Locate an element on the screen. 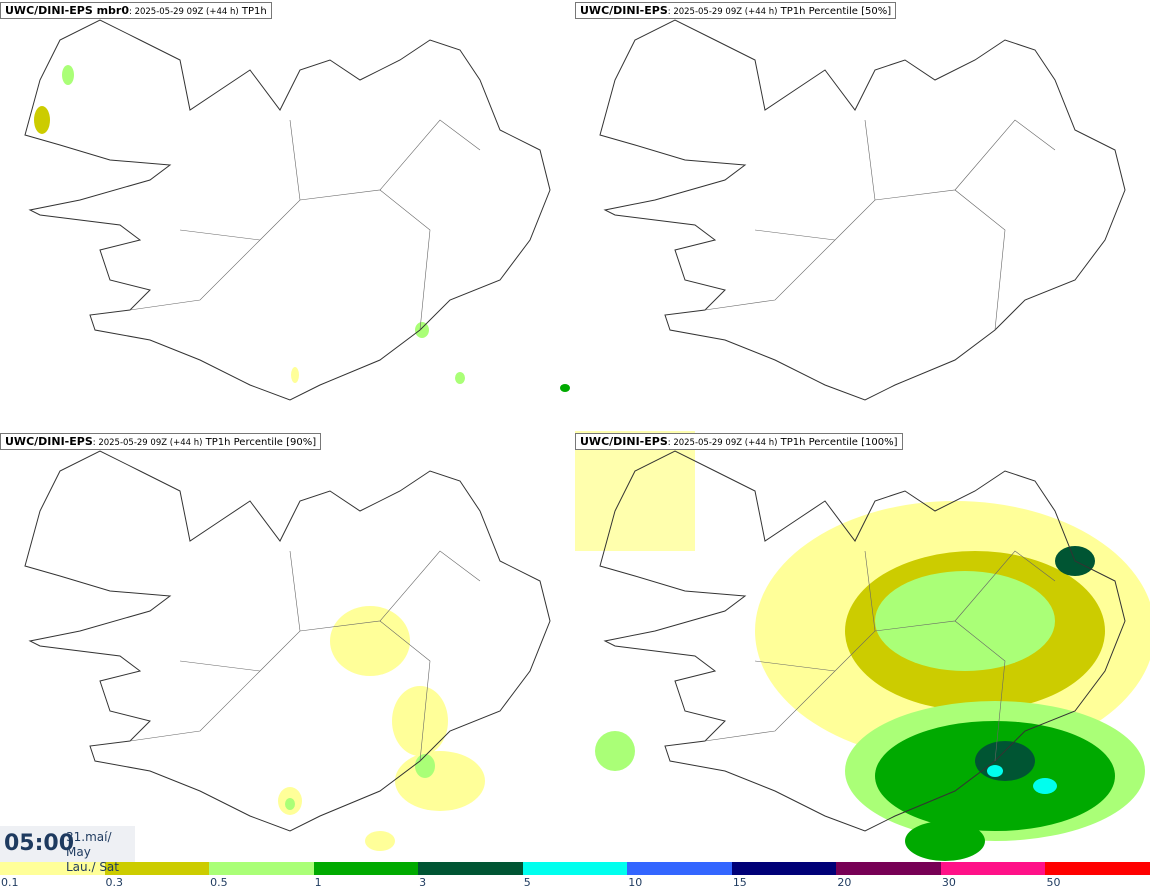 Image resolution: width=1150 pixels, height=891 pixels. valid-time: 05:00 is located at coordinates (39, 843).